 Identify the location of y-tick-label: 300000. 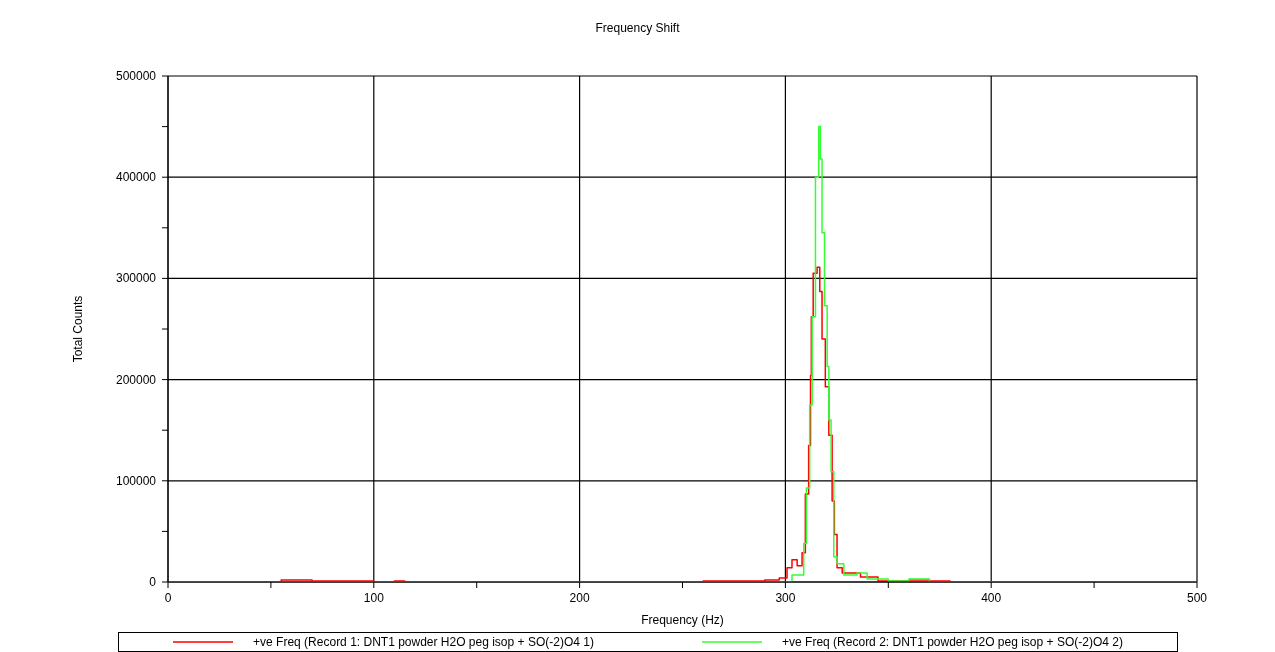
(136, 278).